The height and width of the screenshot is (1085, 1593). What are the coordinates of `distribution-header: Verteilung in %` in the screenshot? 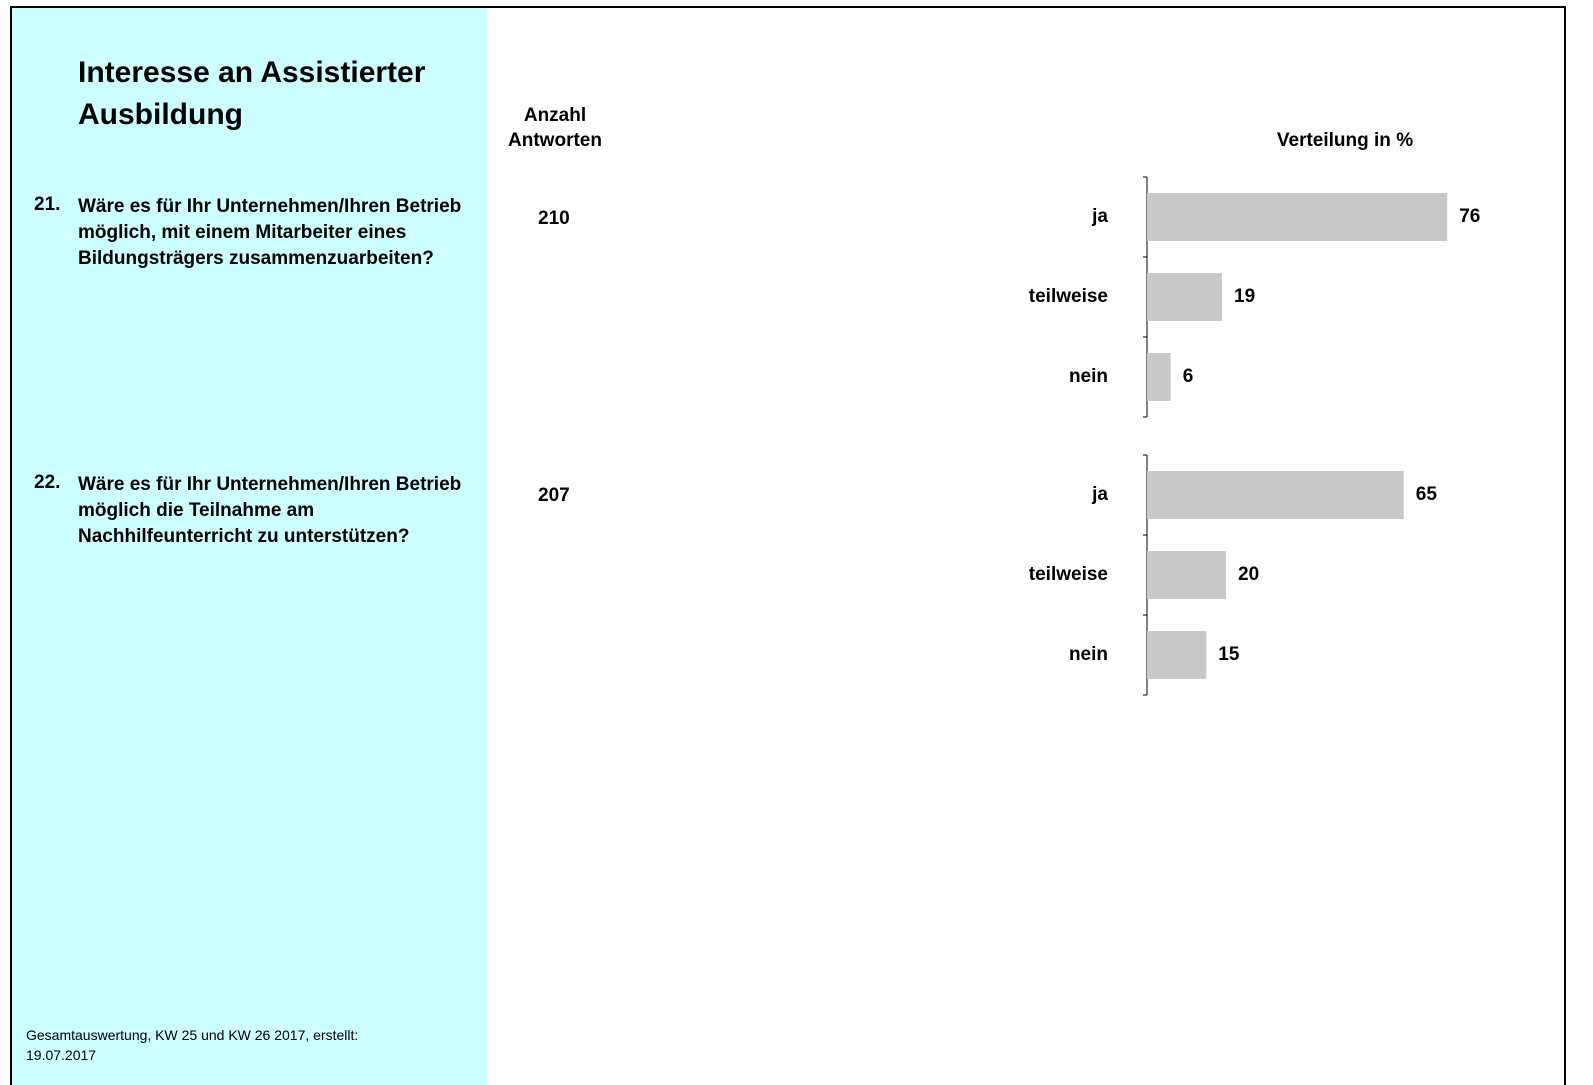 It's located at (1345, 140).